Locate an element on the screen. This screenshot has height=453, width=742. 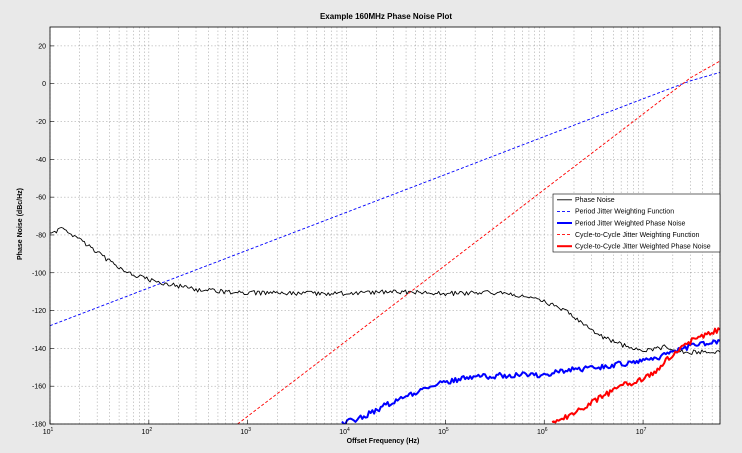
y-tick-label: 0 is located at coordinates (44, 84).